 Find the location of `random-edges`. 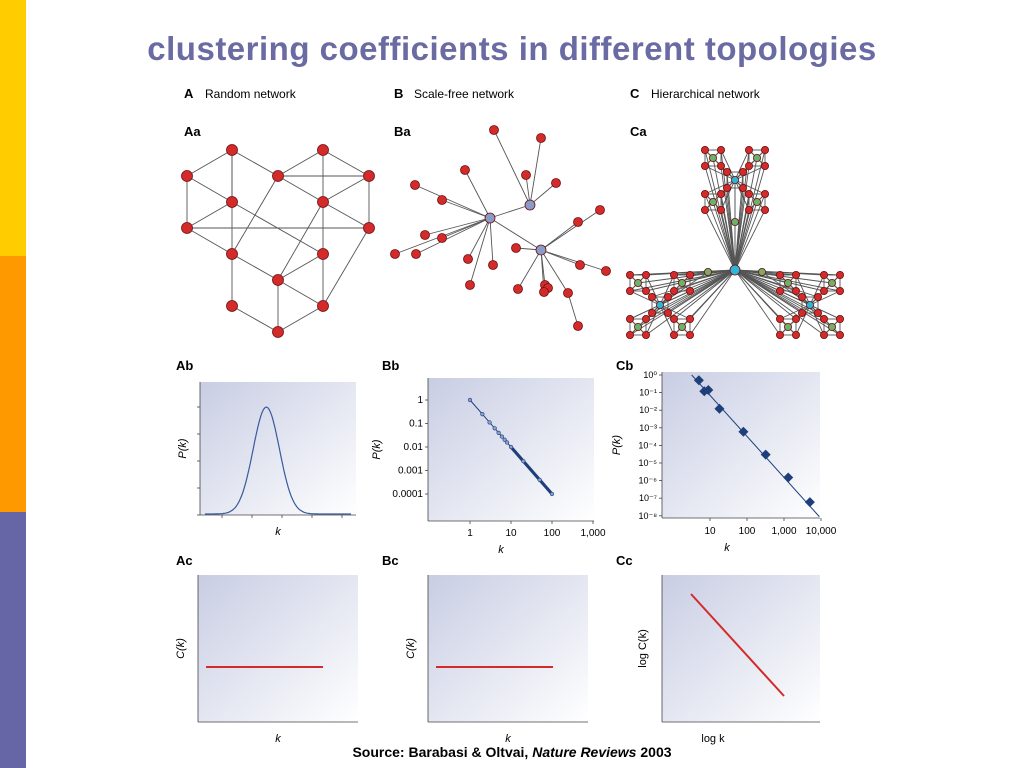

random-edges is located at coordinates (278, 241).